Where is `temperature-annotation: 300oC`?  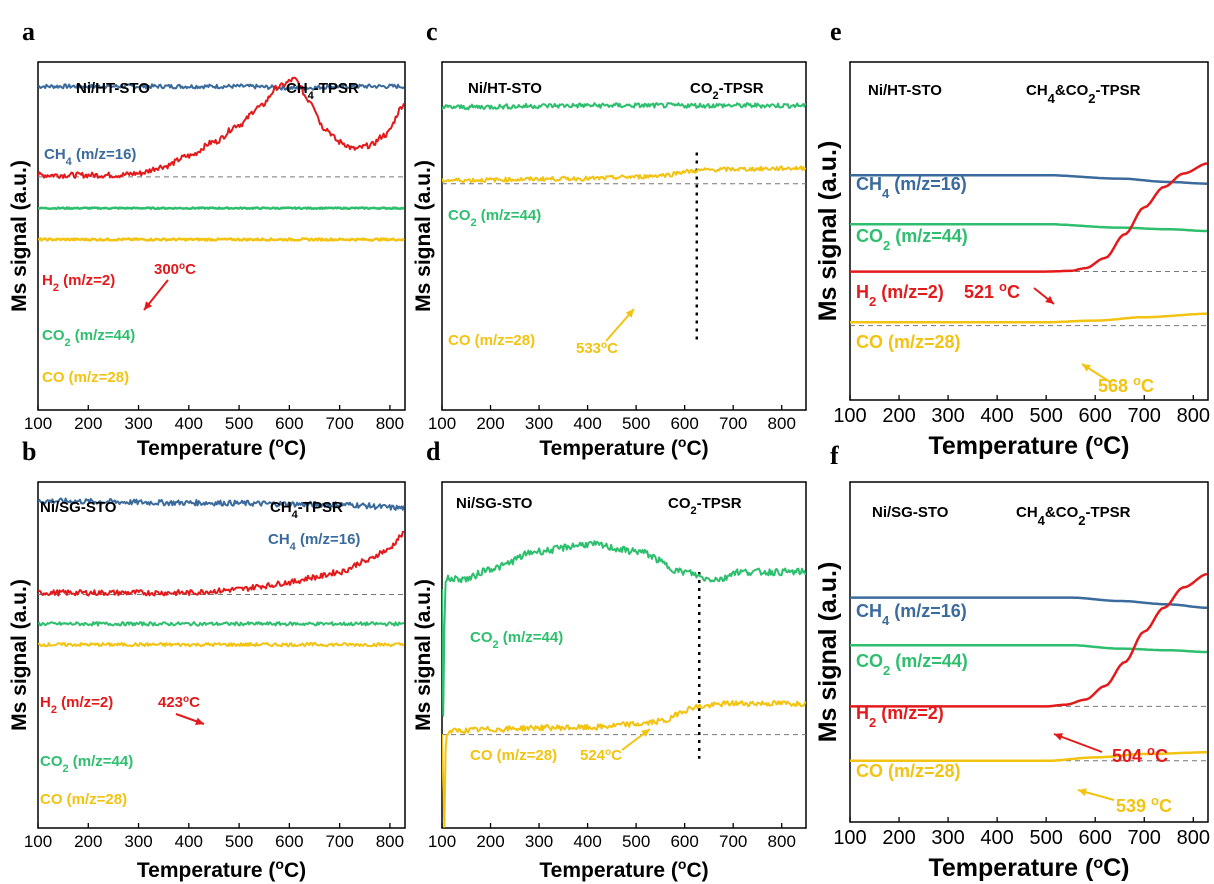 temperature-annotation: 300oC is located at coordinates (175, 270).